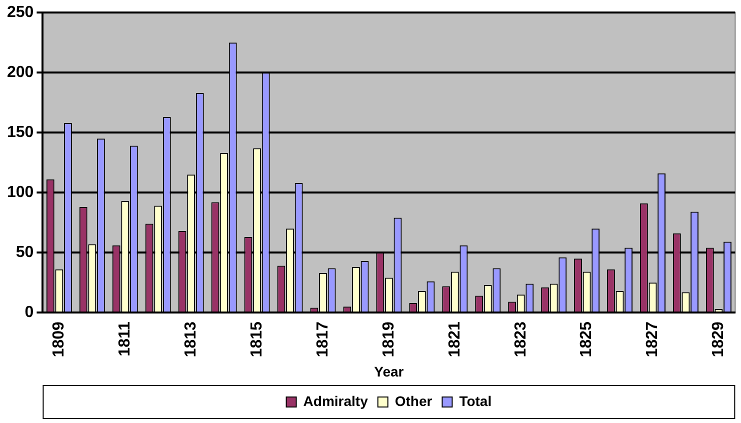  Describe the element at coordinates (20, 193) in the screenshot. I see `y-tick-label: 100` at that location.